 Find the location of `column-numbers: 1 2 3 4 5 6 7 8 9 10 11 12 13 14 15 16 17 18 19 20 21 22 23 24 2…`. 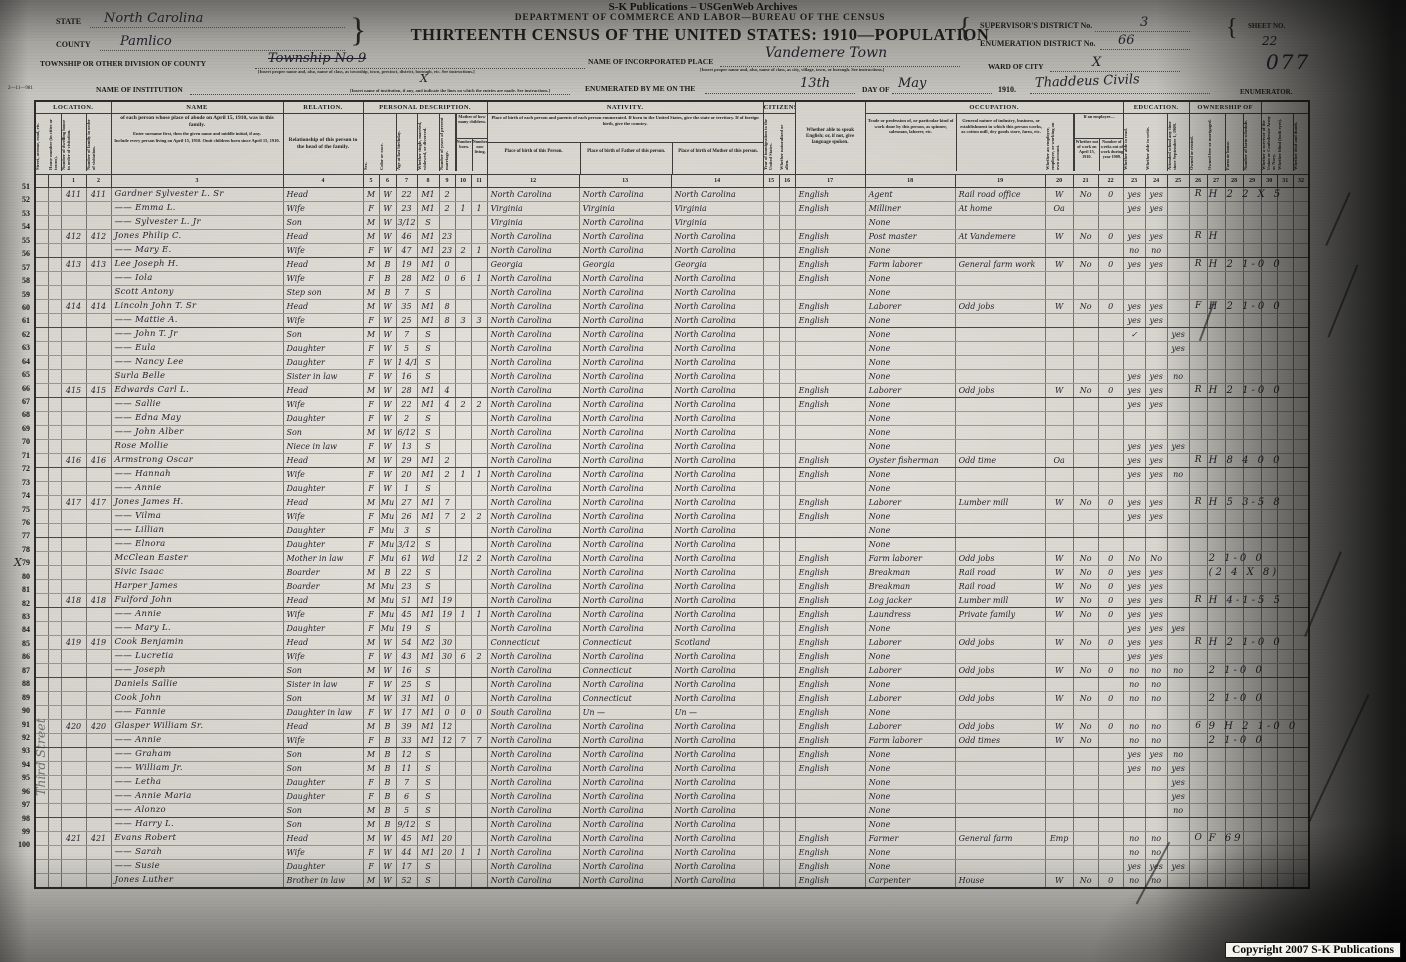

column-numbers: 1 2 3 4 5 6 7 8 9 10 11 12 13 14 15 16 17 18 19 20 21 22 23 24 2… is located at coordinates (672, 181).